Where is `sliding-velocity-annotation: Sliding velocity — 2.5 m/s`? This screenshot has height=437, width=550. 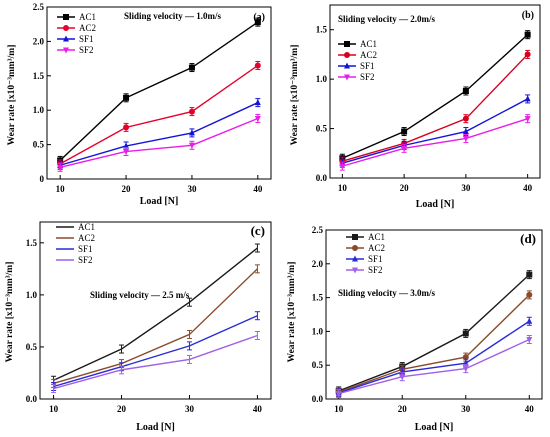
sliding-velocity-annotation: Sliding velocity — 2.5 m/s is located at coordinates (140, 295).